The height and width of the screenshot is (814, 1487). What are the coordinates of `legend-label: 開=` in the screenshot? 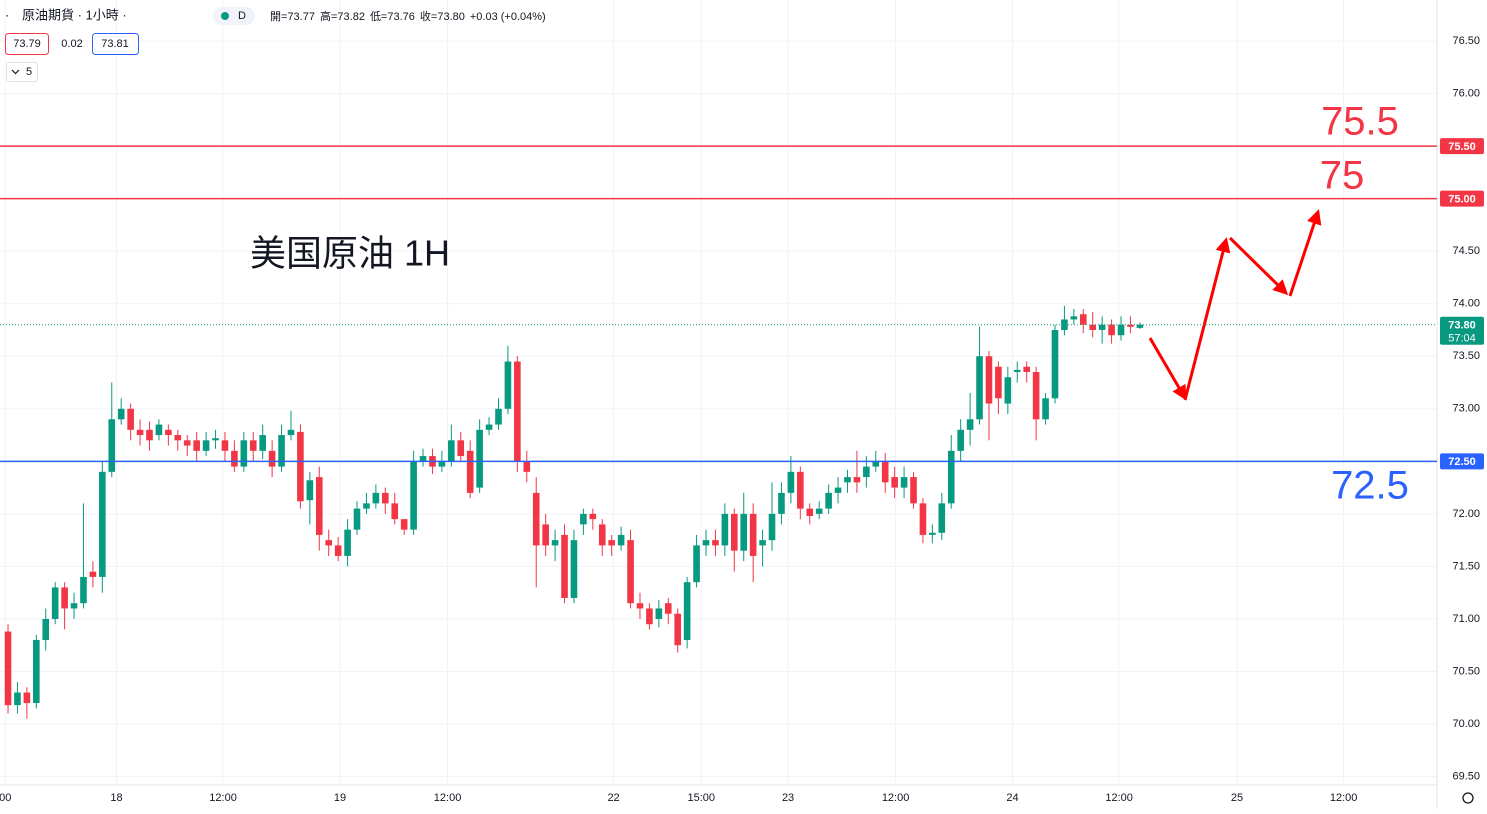 It's located at (278, 16).